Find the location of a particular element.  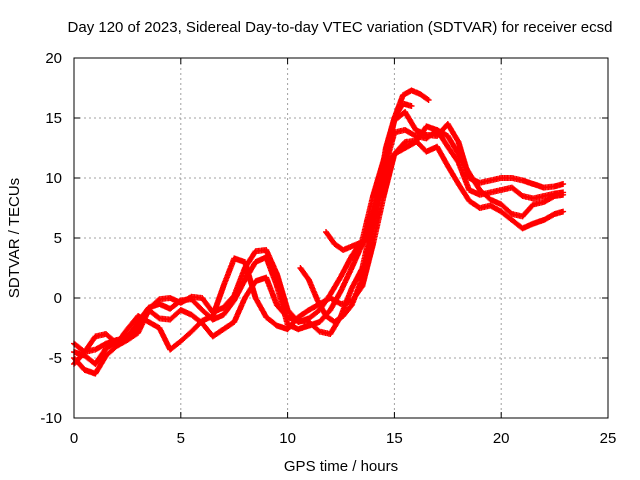

y-tick-label: 15 is located at coordinates (53, 118).